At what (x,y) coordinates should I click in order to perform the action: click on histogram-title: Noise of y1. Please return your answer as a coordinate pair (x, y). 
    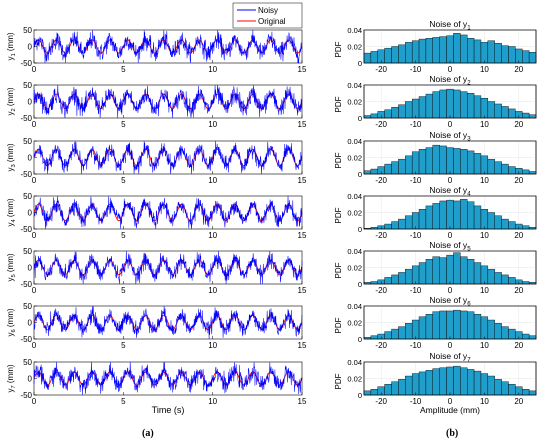
    Looking at the image, I should click on (450, 25).